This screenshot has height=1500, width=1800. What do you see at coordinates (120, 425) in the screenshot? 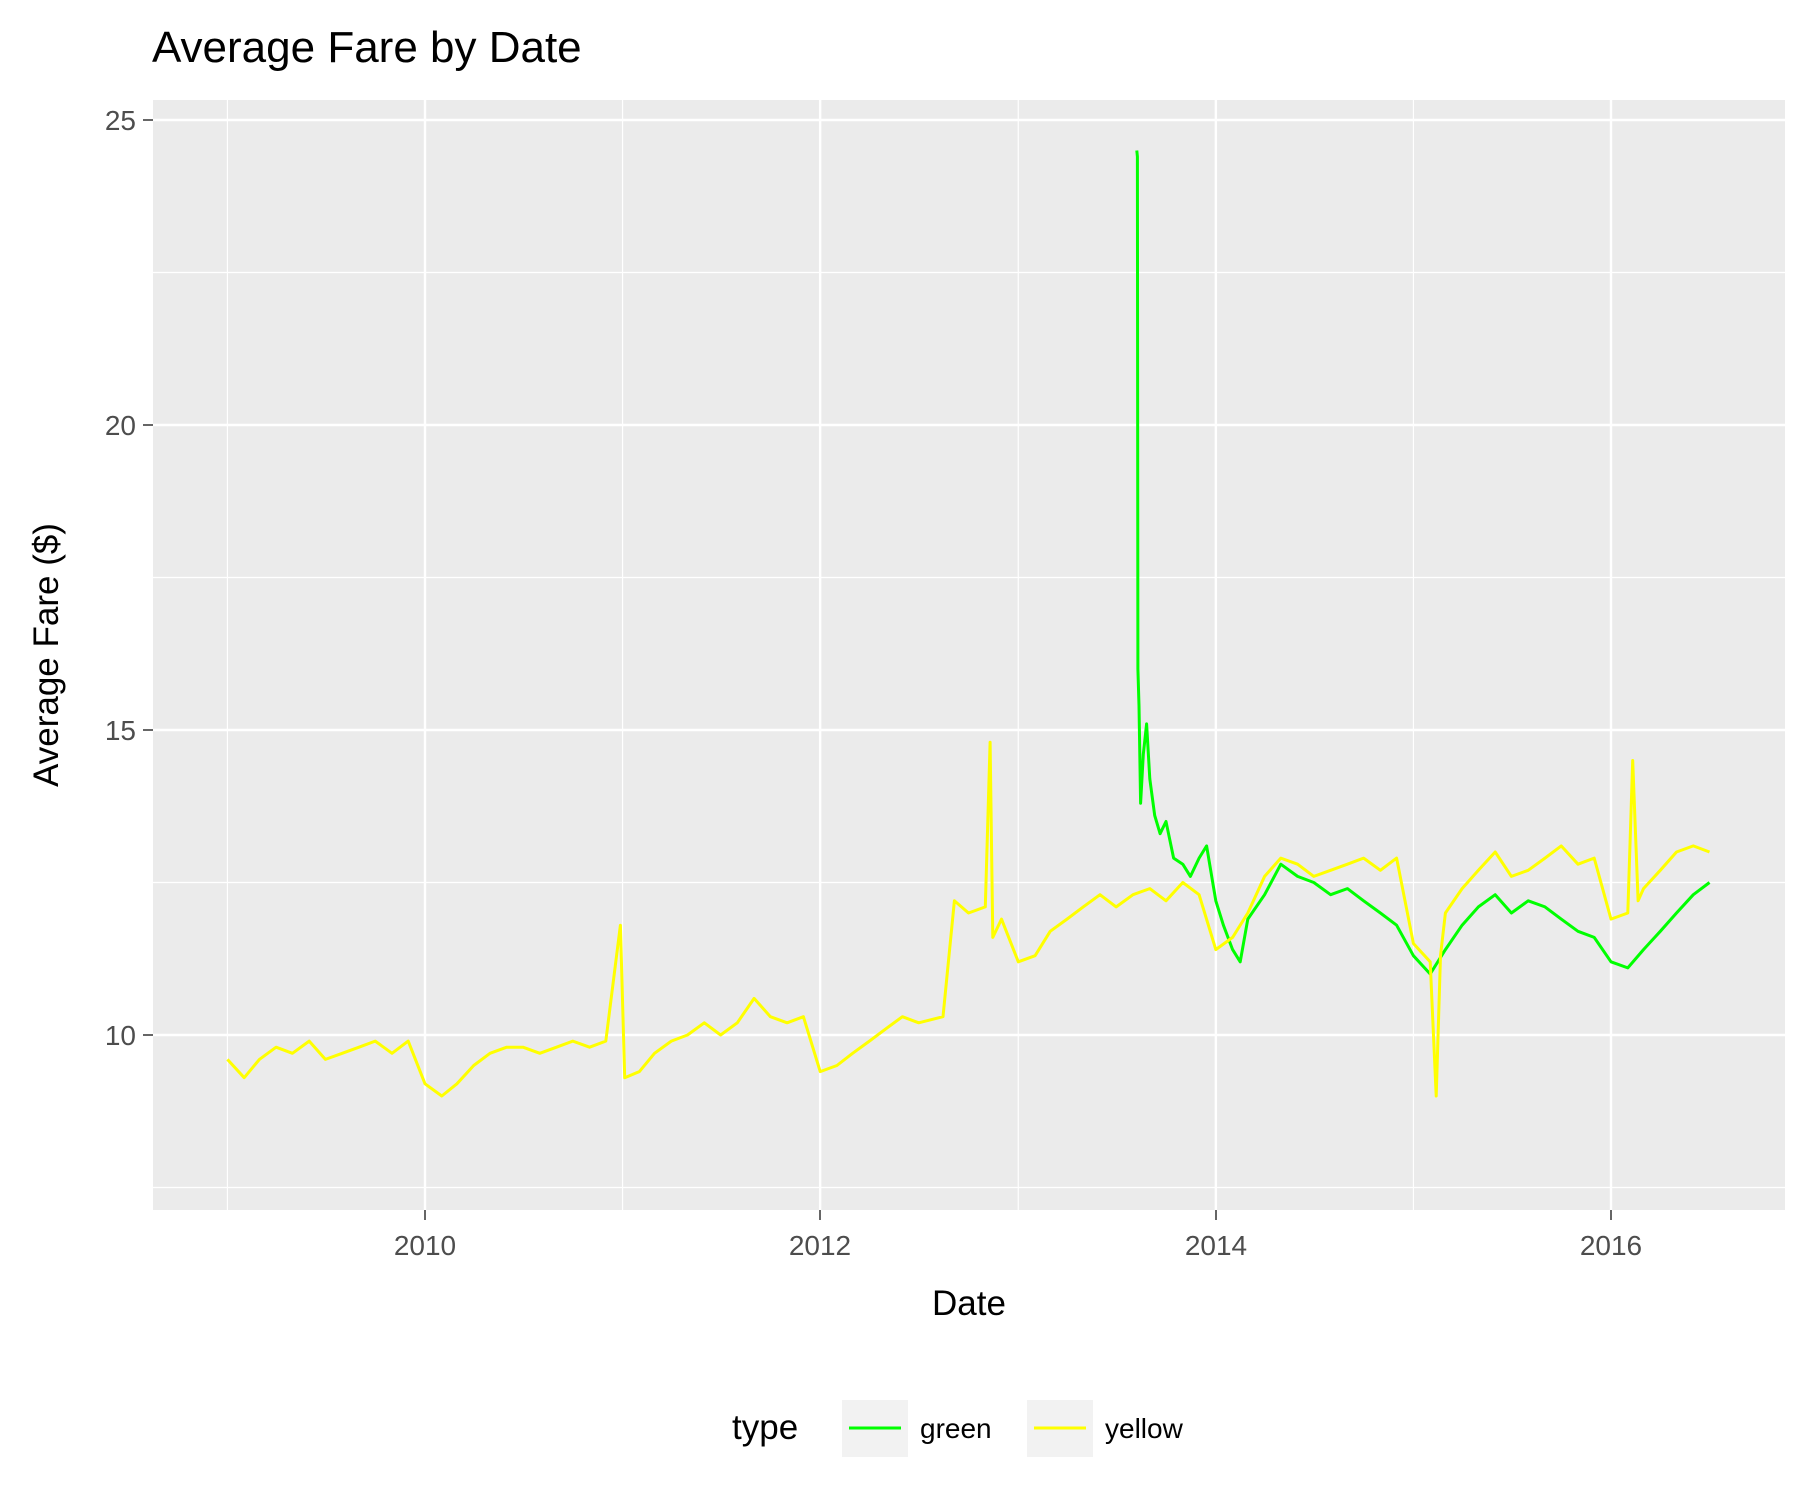
I see `y-tick-label: 20` at bounding box center [120, 425].